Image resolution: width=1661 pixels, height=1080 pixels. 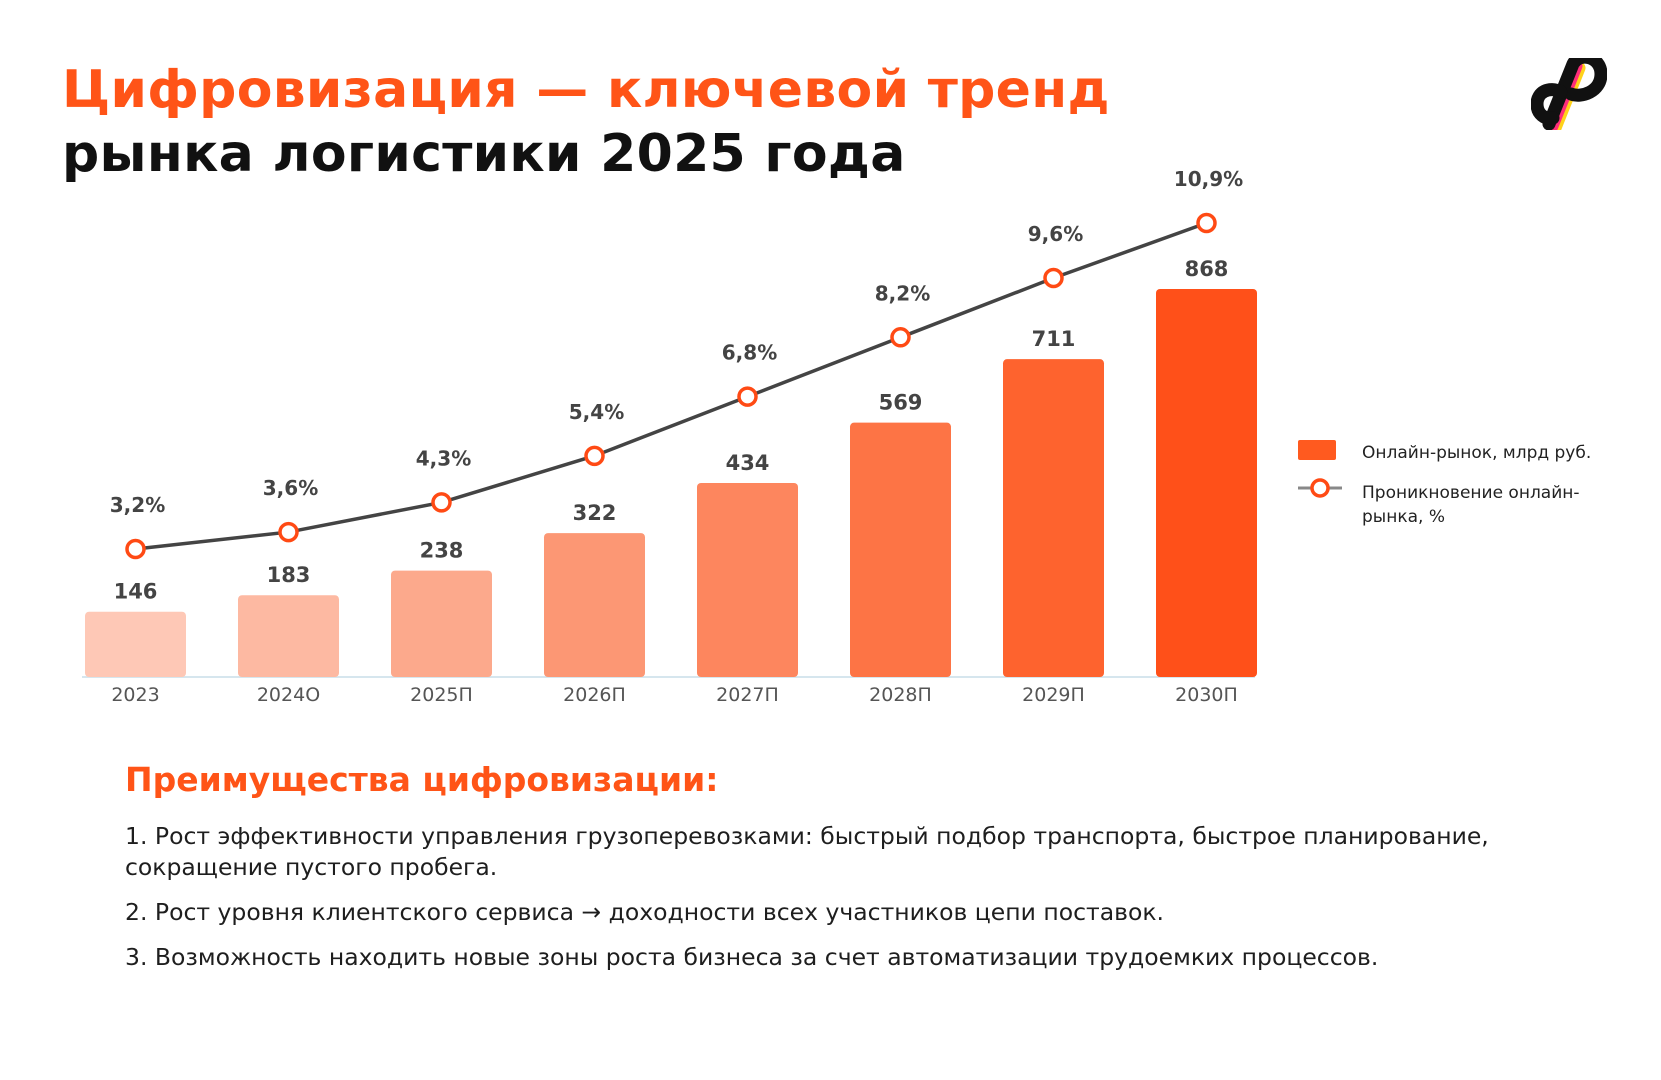 I want to click on line-point-2024О, so click(x=288, y=532).